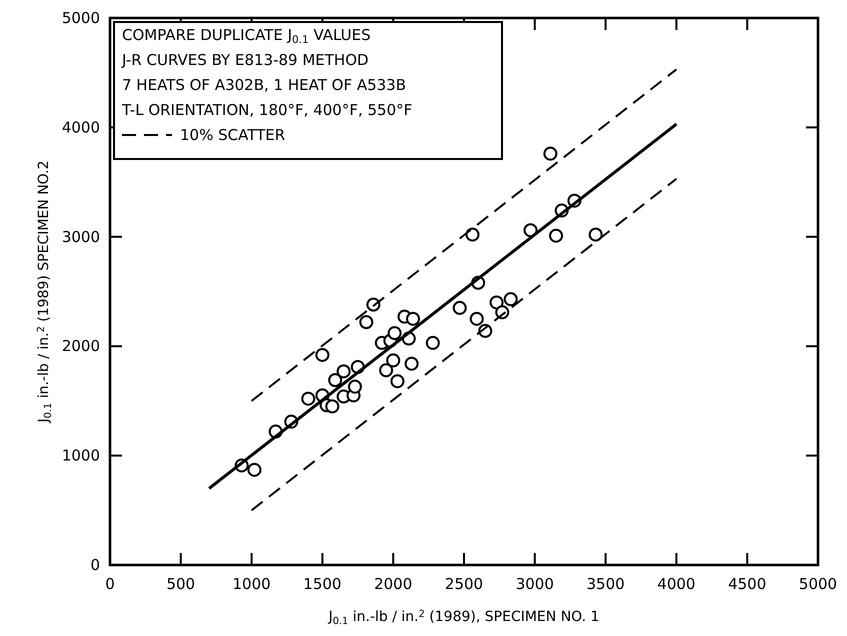  Describe the element at coordinates (81, 18) in the screenshot. I see `y-tick-label: 5000` at that location.